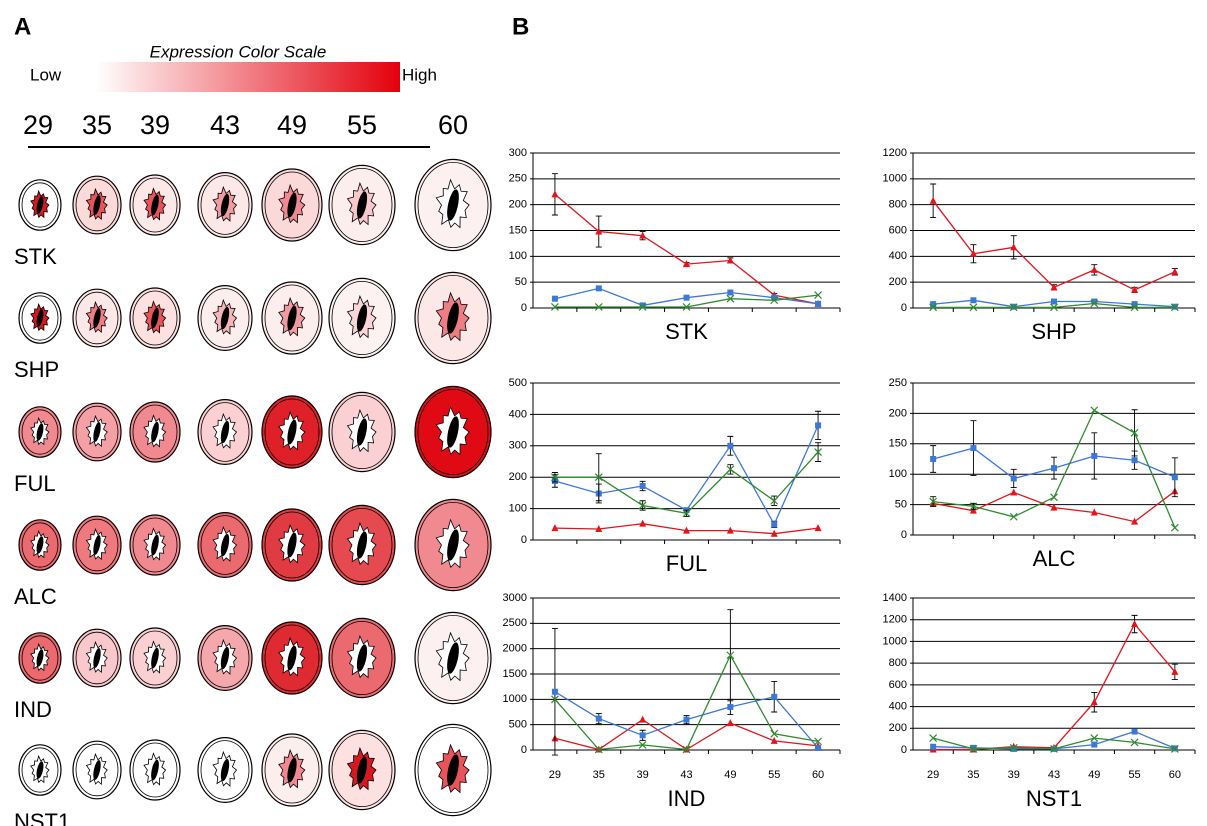  What do you see at coordinates (1014, 775) in the screenshot?
I see `x-tick-label: 39` at bounding box center [1014, 775].